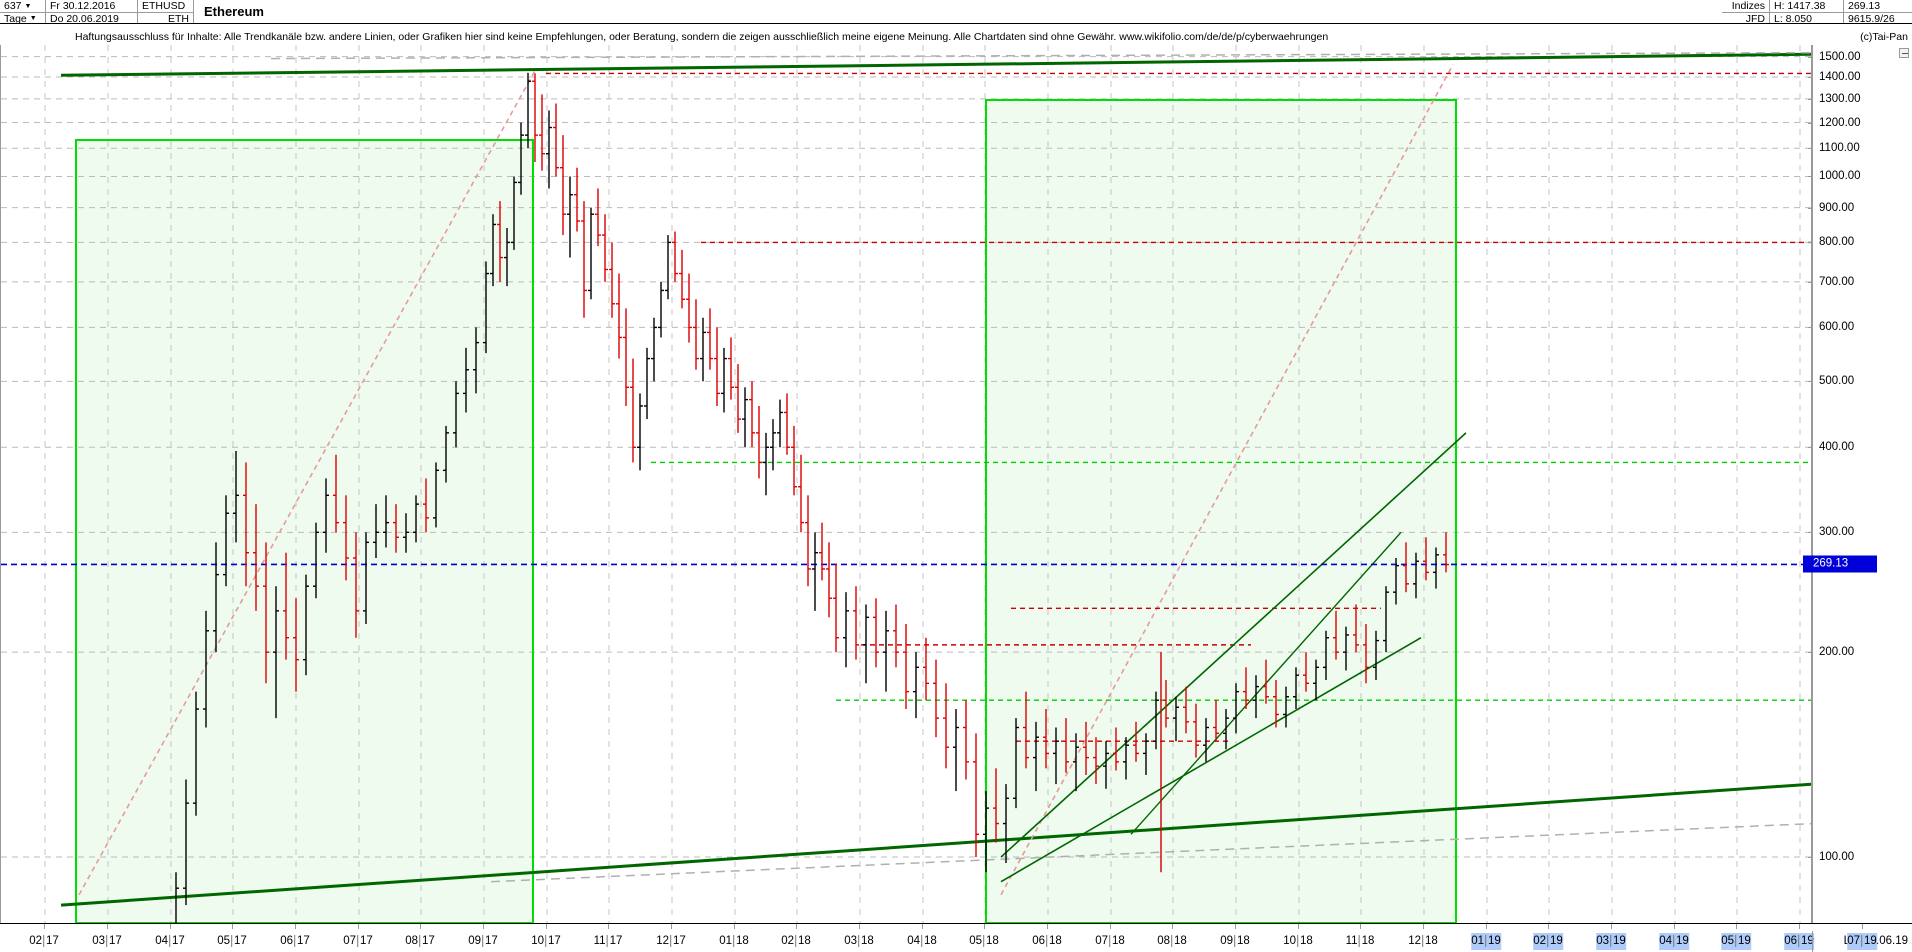  Describe the element at coordinates (358, 941) in the screenshot. I see `date-axis-label: 07 17` at that location.